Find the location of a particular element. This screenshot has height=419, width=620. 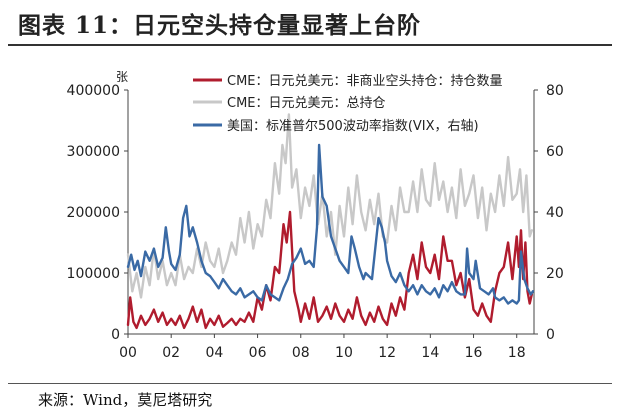

left-y-tick-label: 400000 is located at coordinates (93, 91).